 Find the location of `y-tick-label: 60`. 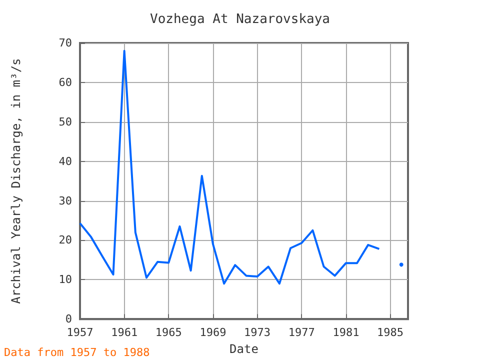

y-tick-label: 60 is located at coordinates (65, 82).